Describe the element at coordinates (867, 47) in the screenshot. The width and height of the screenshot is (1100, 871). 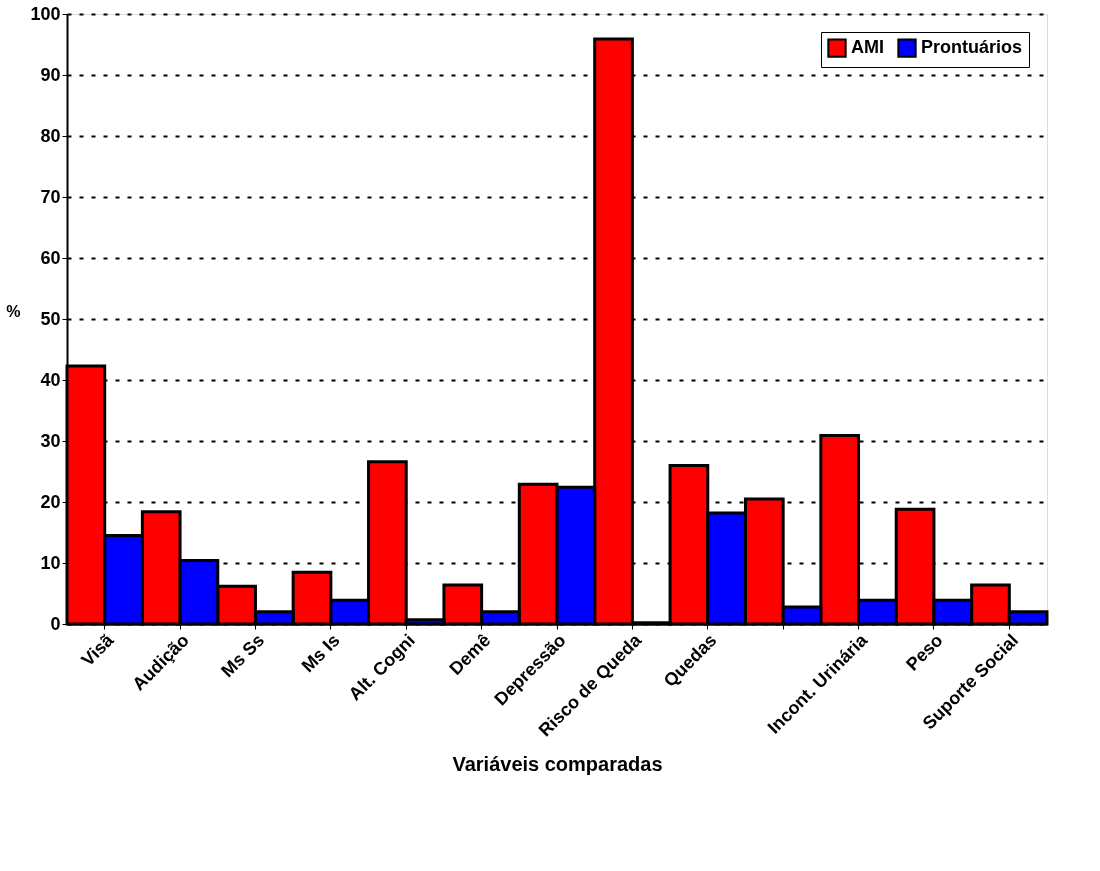
I see `legend-label: AMI` at that location.